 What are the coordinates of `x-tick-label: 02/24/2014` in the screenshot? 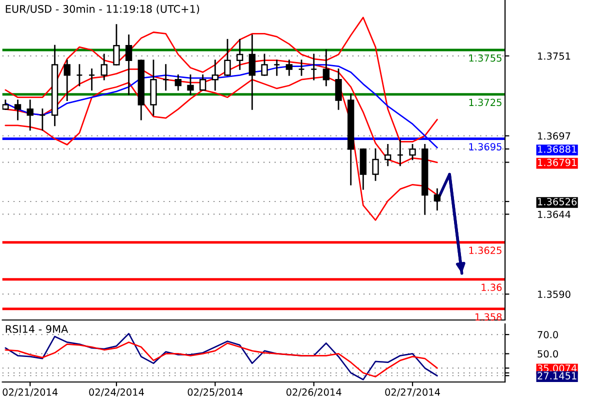 It's located at (116, 392).